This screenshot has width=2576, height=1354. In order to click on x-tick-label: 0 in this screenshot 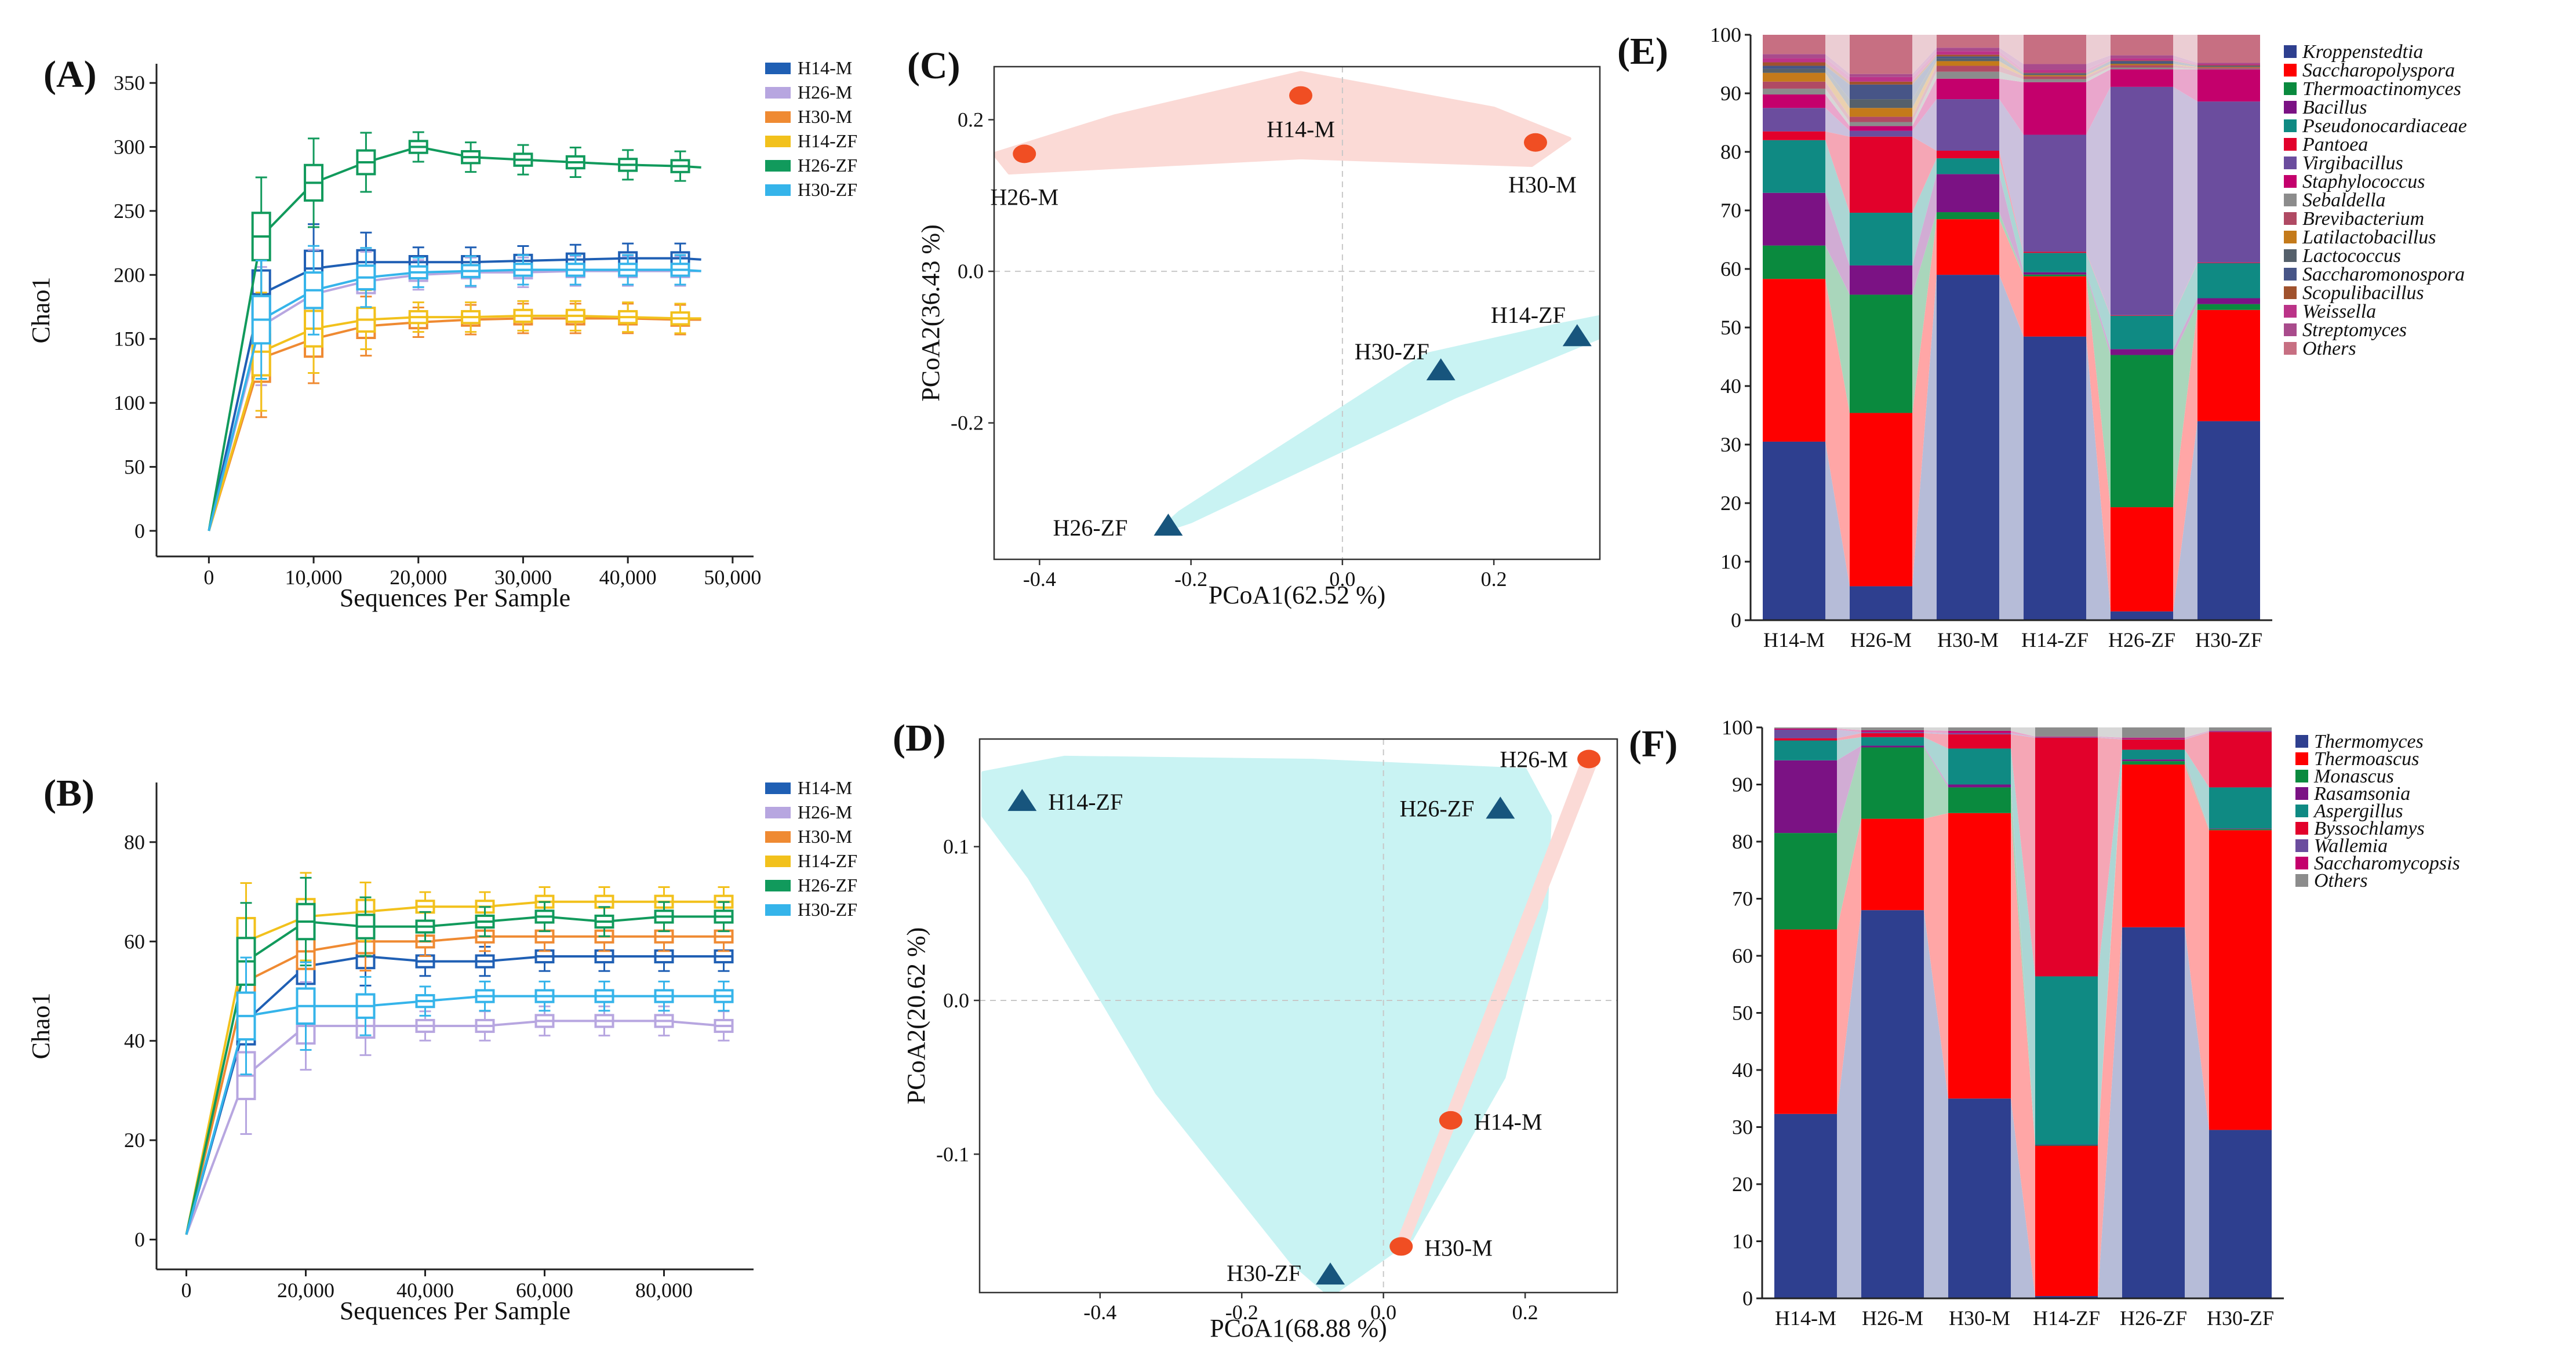, I will do `click(186, 1290)`.